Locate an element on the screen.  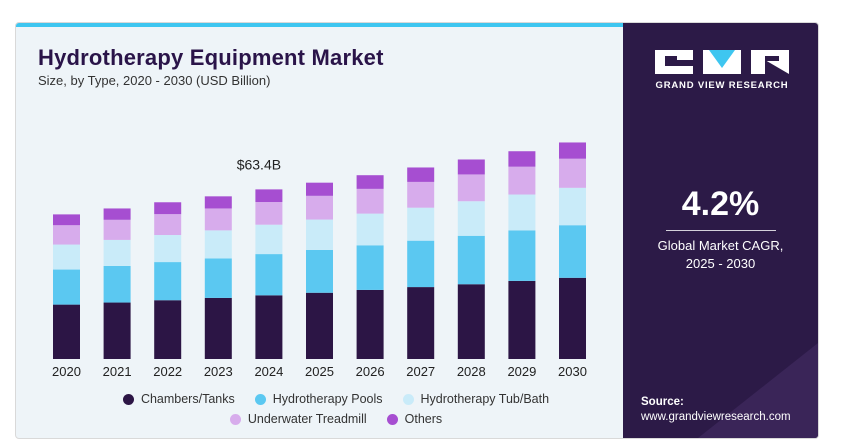
cagr-label-line2: 2025 - 2030 is located at coordinates (720, 263).